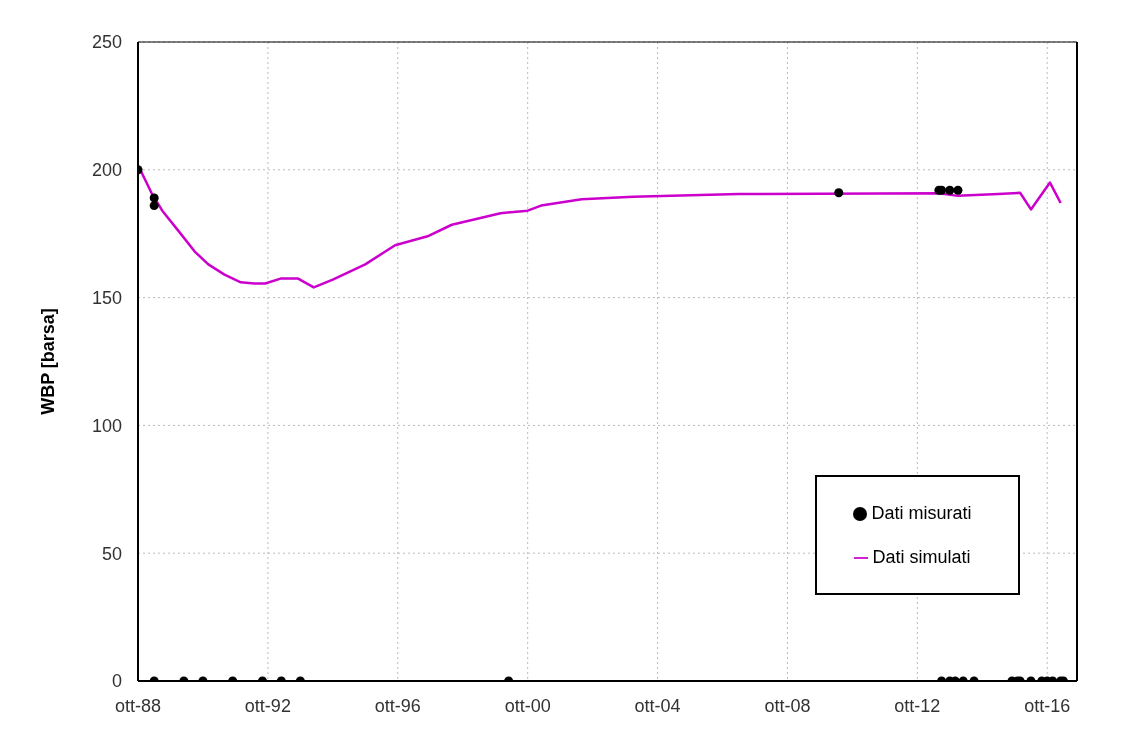 Image resolution: width=1138 pixels, height=744 pixels. I want to click on x-tick-label: ott-08, so click(787, 705).